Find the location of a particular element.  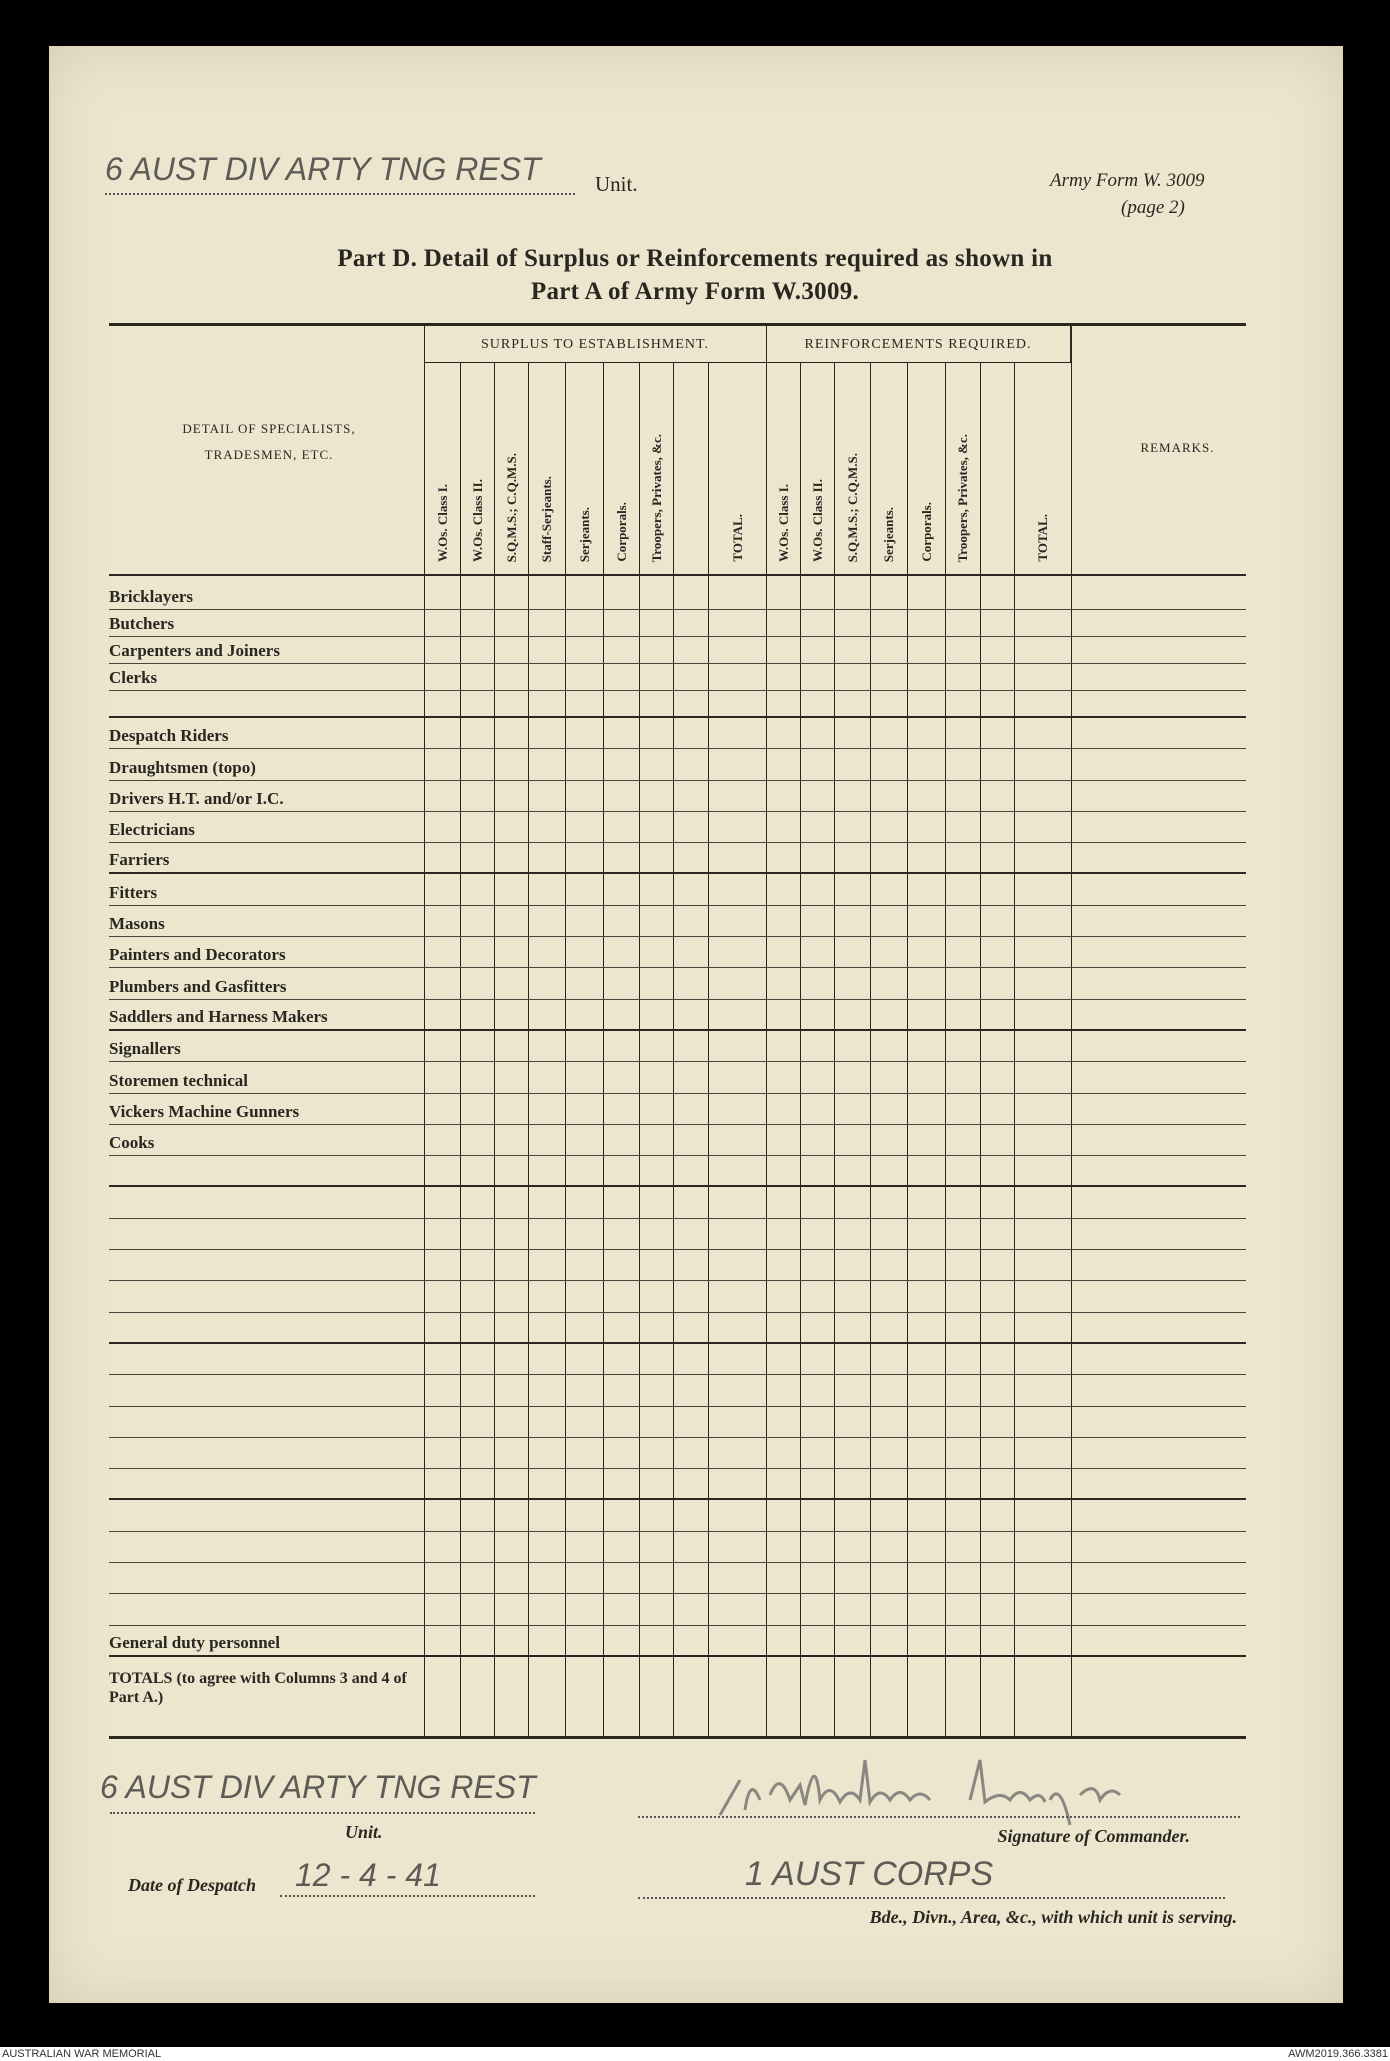

column-divider: W.Os. Class II. is located at coordinates (817, 469).